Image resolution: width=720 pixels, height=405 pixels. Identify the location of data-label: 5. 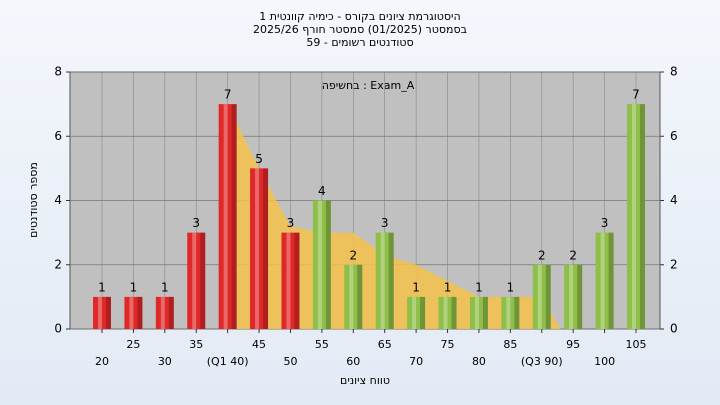
(259, 159).